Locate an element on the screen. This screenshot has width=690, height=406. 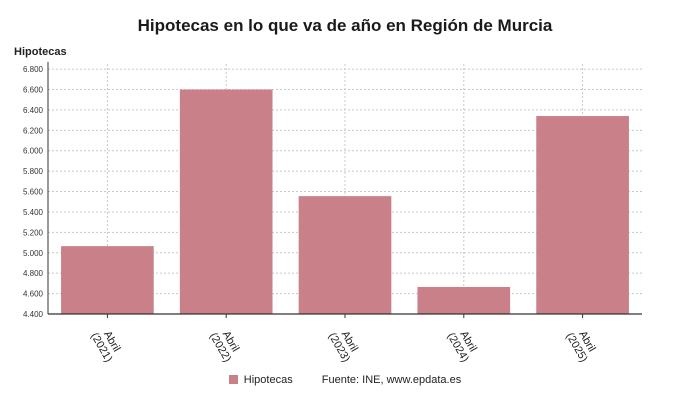
legend-swatch is located at coordinates (233, 379).